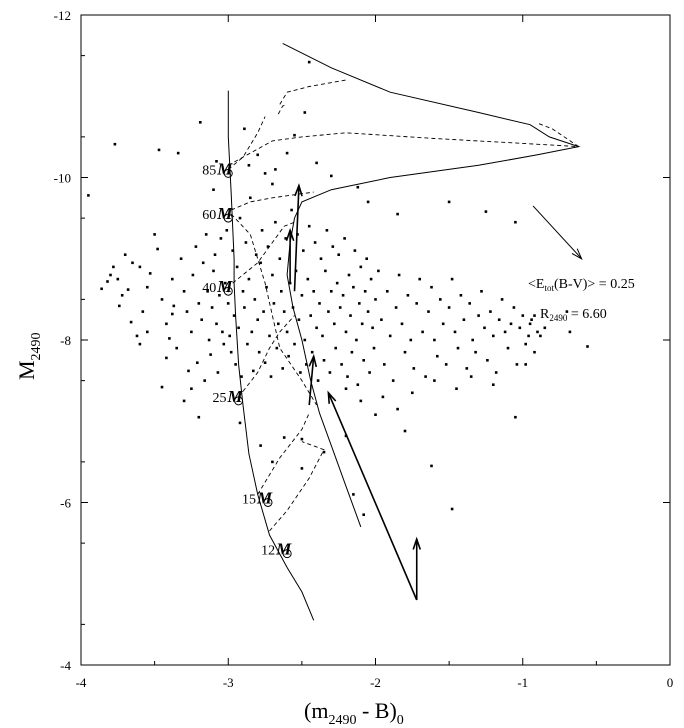 This screenshot has height=728, width=684. Describe the element at coordinates (62, 15) in the screenshot. I see `y-tick-label: -12` at that location.